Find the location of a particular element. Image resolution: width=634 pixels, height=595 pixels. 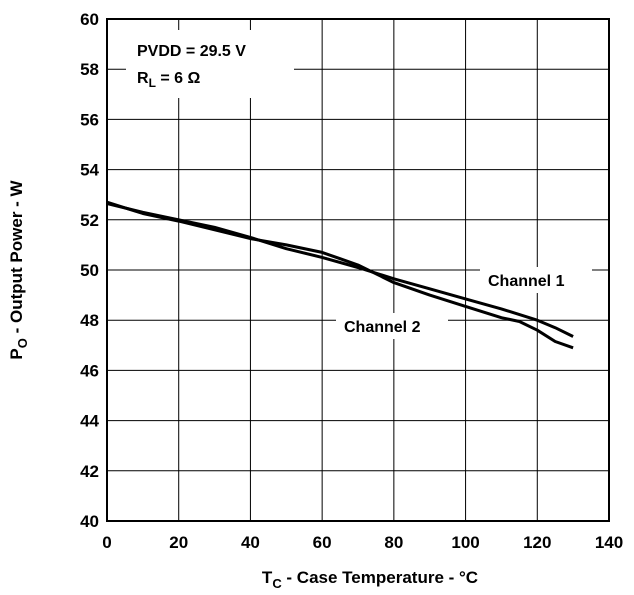

x-tick-label: 120 is located at coordinates (537, 542).